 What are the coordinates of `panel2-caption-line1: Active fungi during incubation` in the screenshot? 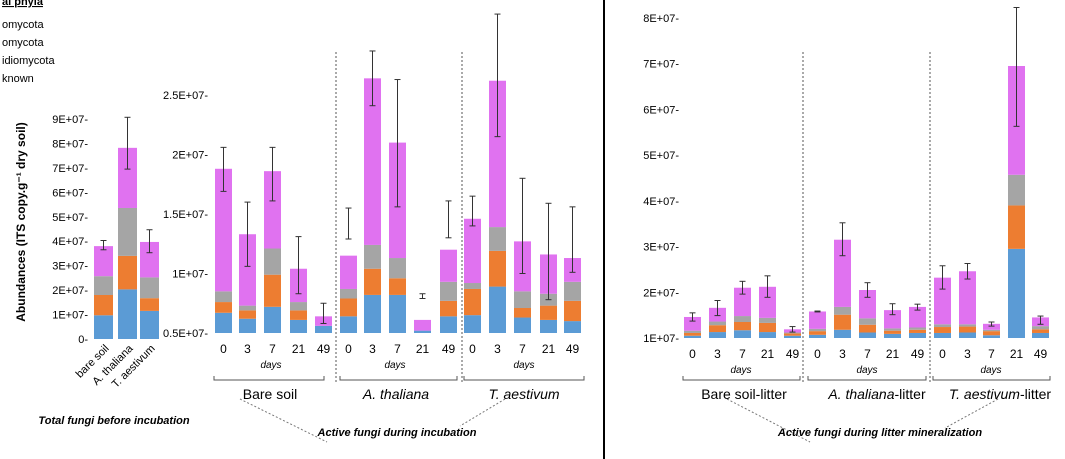 It's located at (397, 433).